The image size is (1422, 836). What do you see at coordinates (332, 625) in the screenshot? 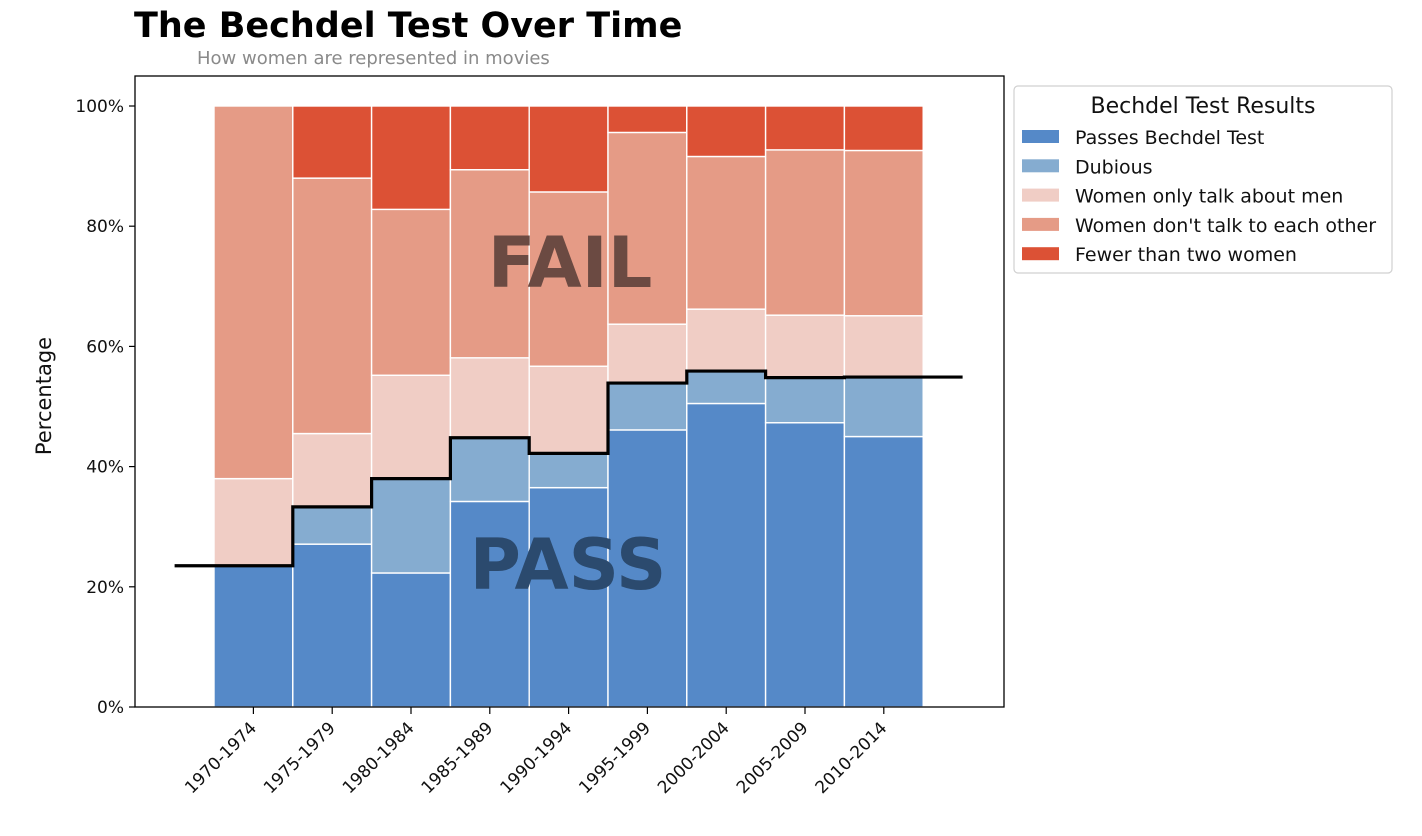
I see `bar-pass-1975-1979` at bounding box center [332, 625].